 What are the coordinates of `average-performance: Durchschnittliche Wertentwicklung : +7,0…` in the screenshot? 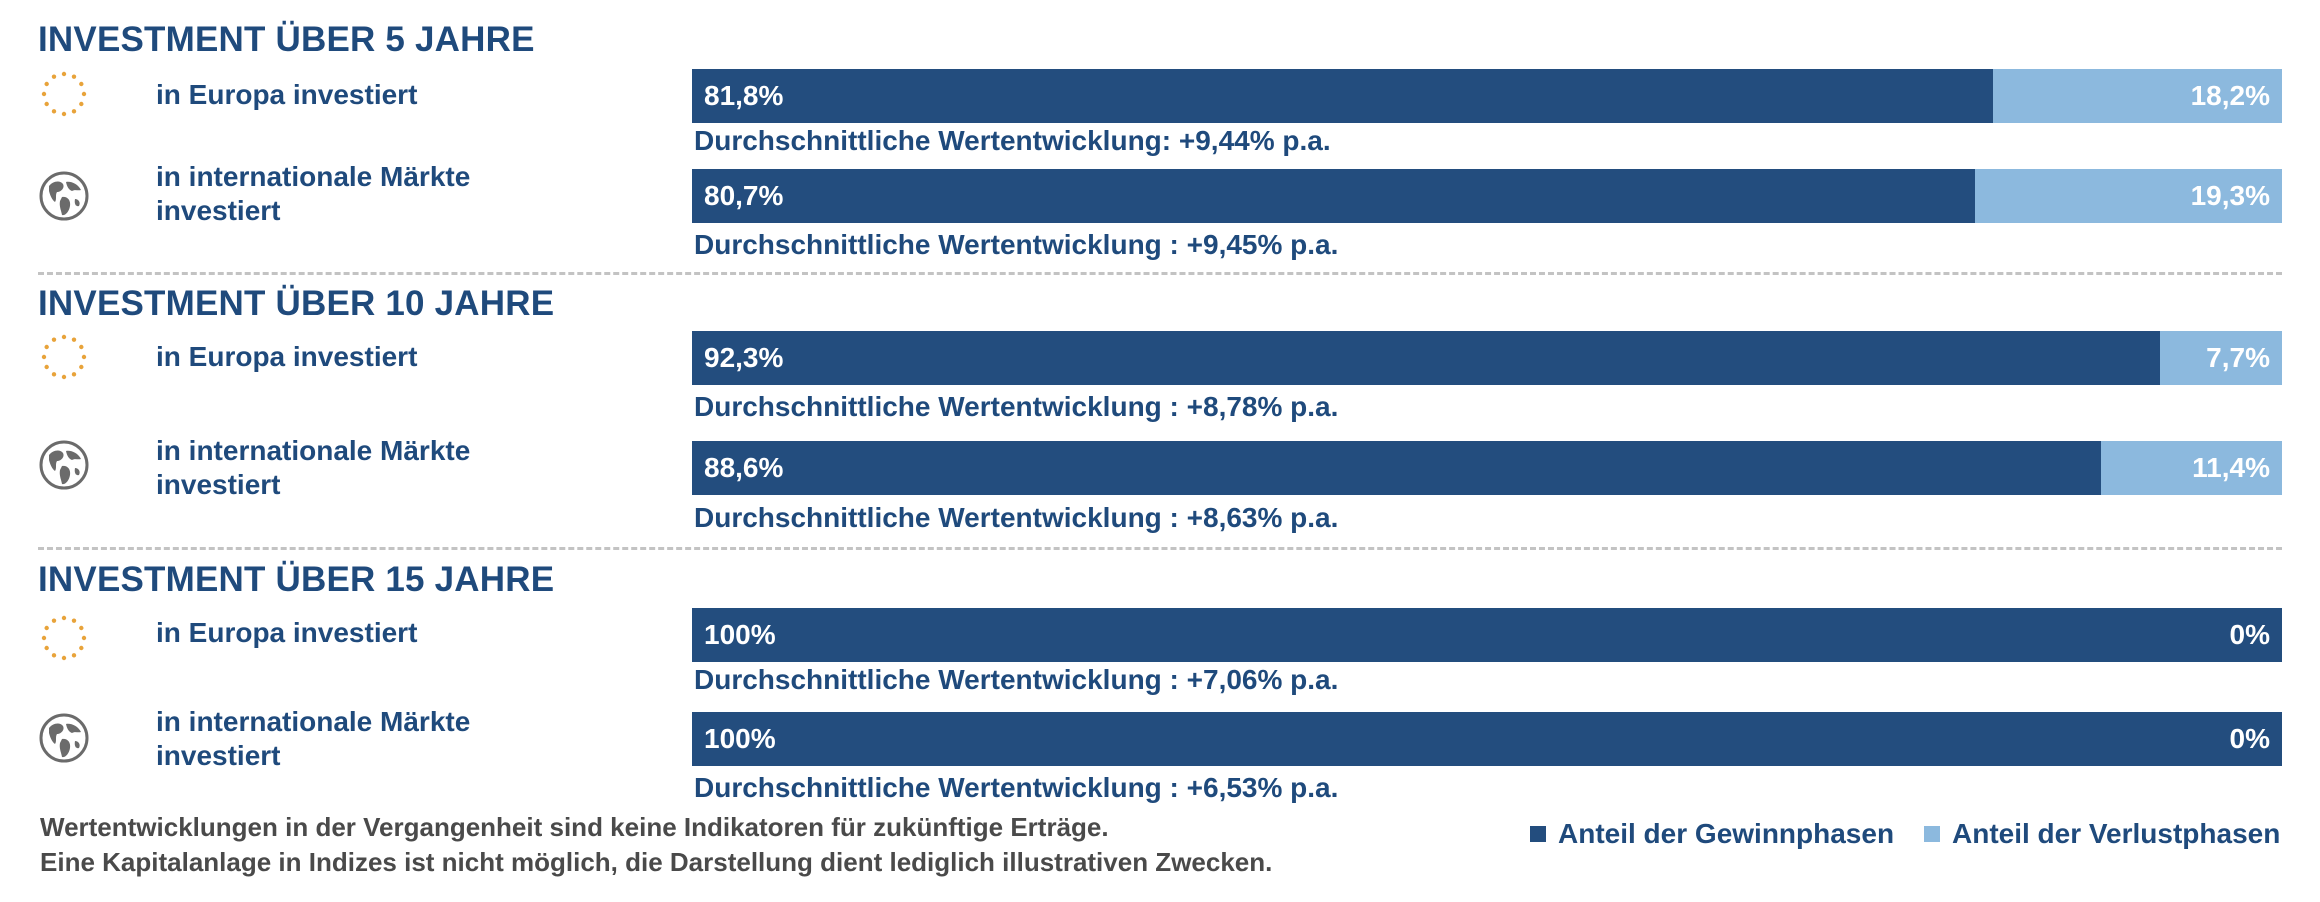 It's located at (1016, 679).